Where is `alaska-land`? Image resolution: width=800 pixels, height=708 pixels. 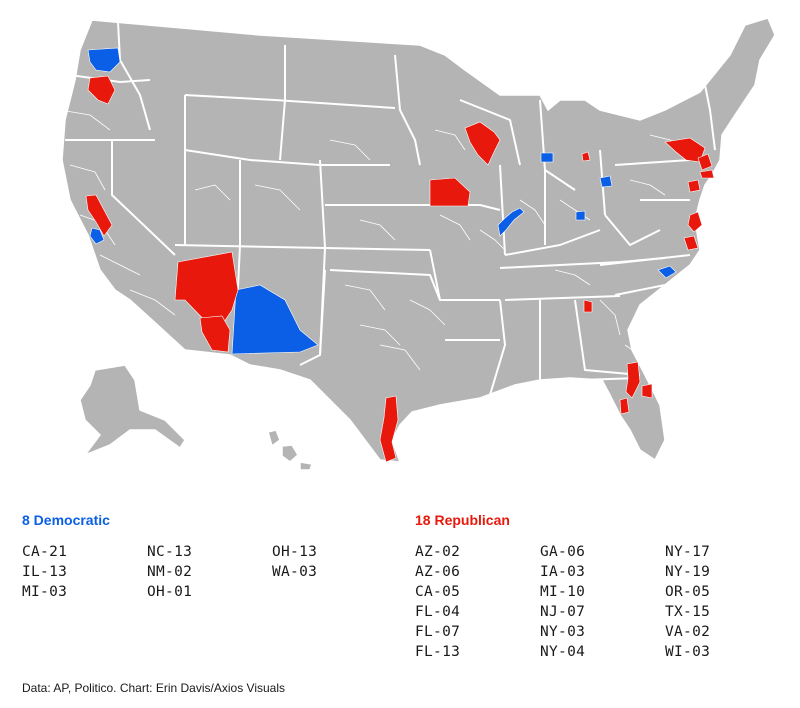 alaska-land is located at coordinates (132, 410).